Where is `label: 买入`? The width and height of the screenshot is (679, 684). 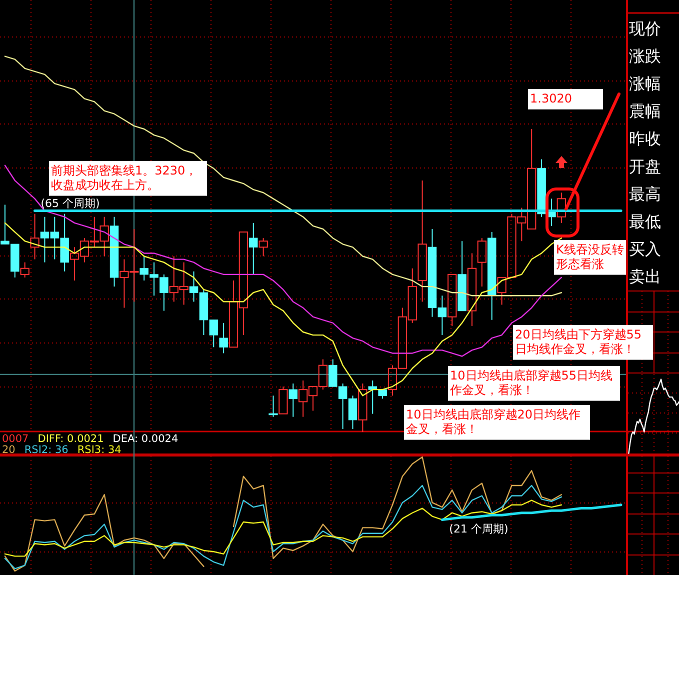 label: 买入 is located at coordinates (645, 248).